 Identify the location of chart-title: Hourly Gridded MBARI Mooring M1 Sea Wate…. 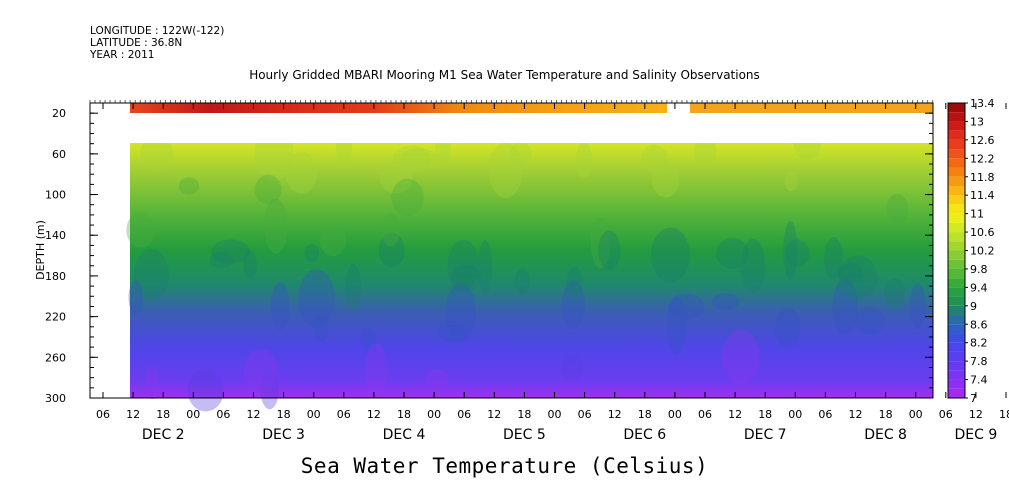
(504, 75).